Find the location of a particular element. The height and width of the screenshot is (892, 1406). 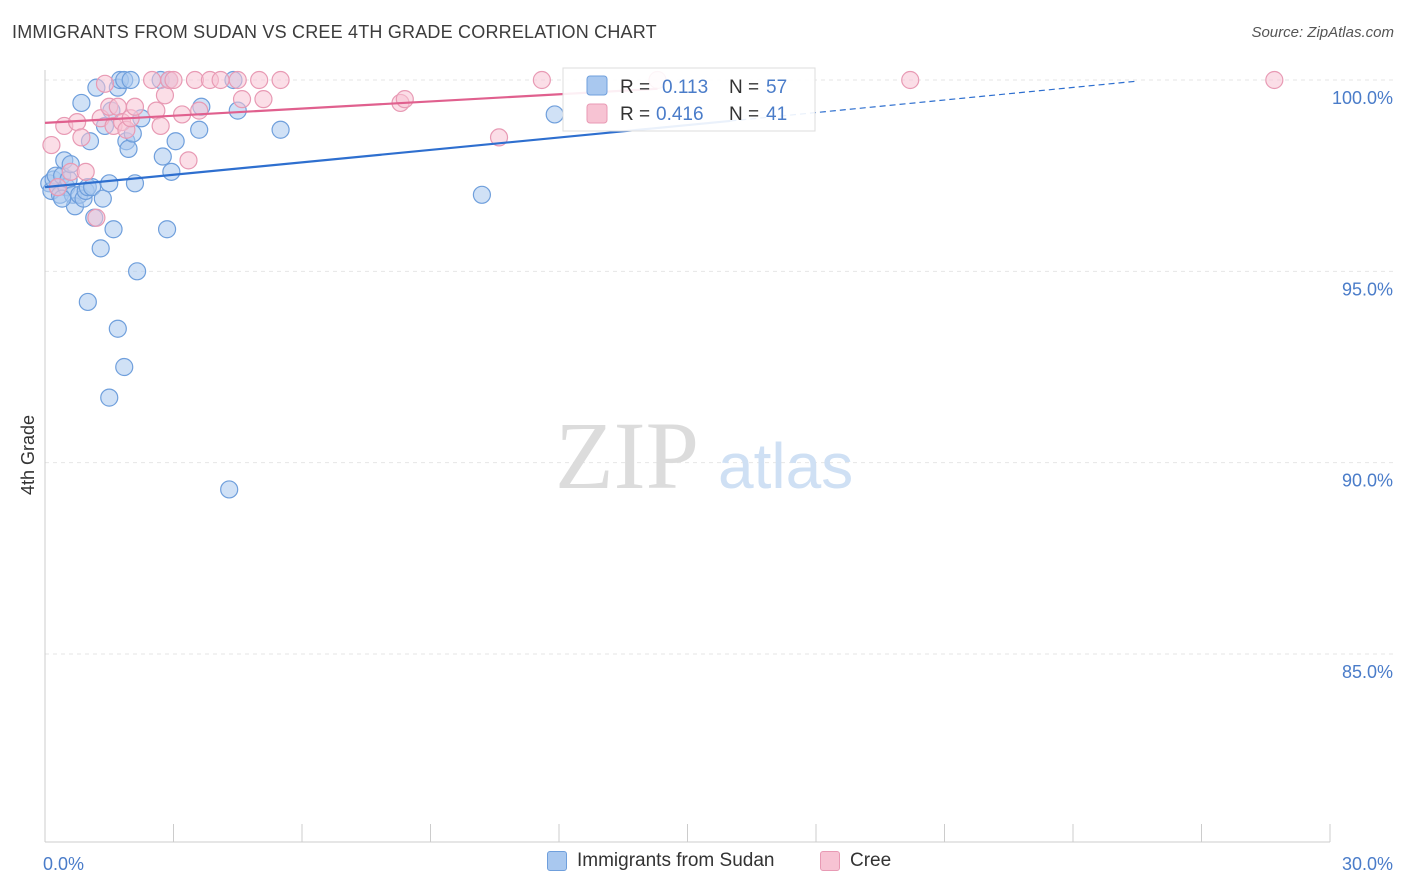

watermark-atlas: atlas is located at coordinates (785, 466).